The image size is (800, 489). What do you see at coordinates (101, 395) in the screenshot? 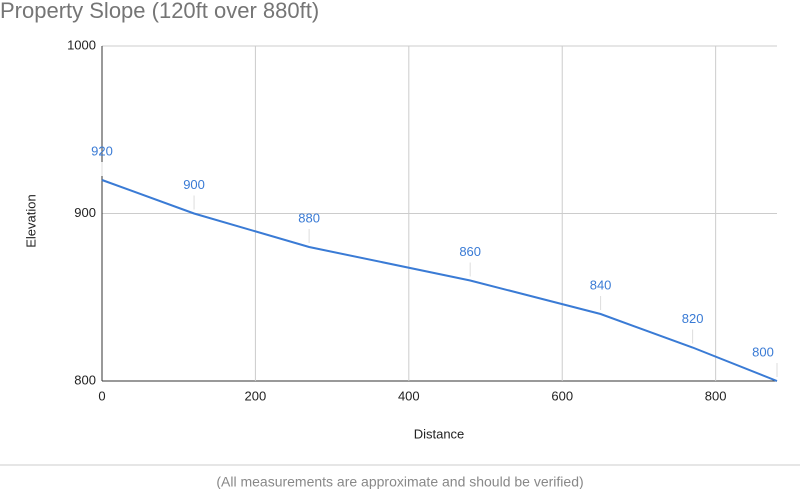
I see `x-tick-label: 0` at bounding box center [101, 395].